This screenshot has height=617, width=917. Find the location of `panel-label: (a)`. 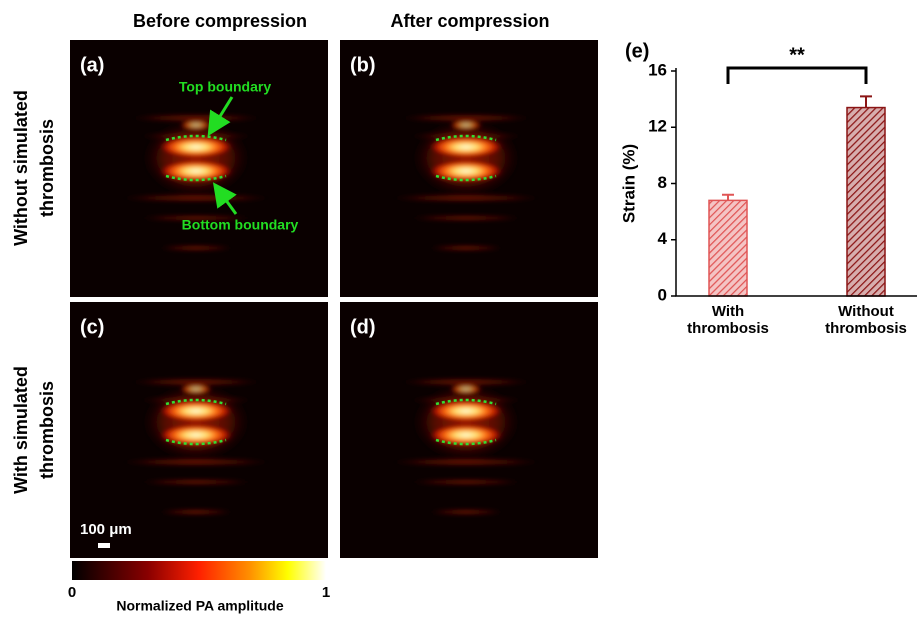

panel-label: (a) is located at coordinates (92, 65).